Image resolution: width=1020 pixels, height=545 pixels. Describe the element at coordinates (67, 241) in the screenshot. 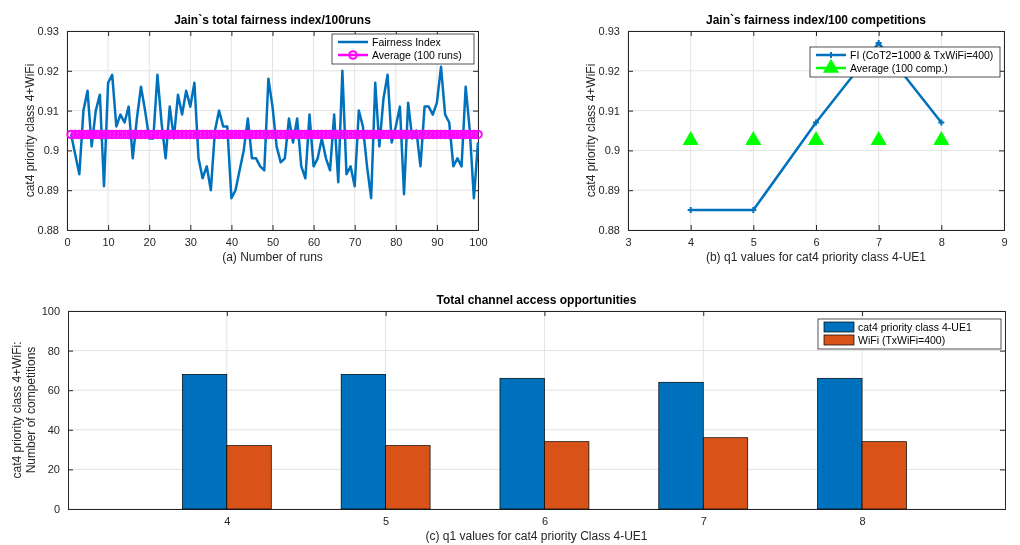

I see `x-tick-label: 0` at that location.